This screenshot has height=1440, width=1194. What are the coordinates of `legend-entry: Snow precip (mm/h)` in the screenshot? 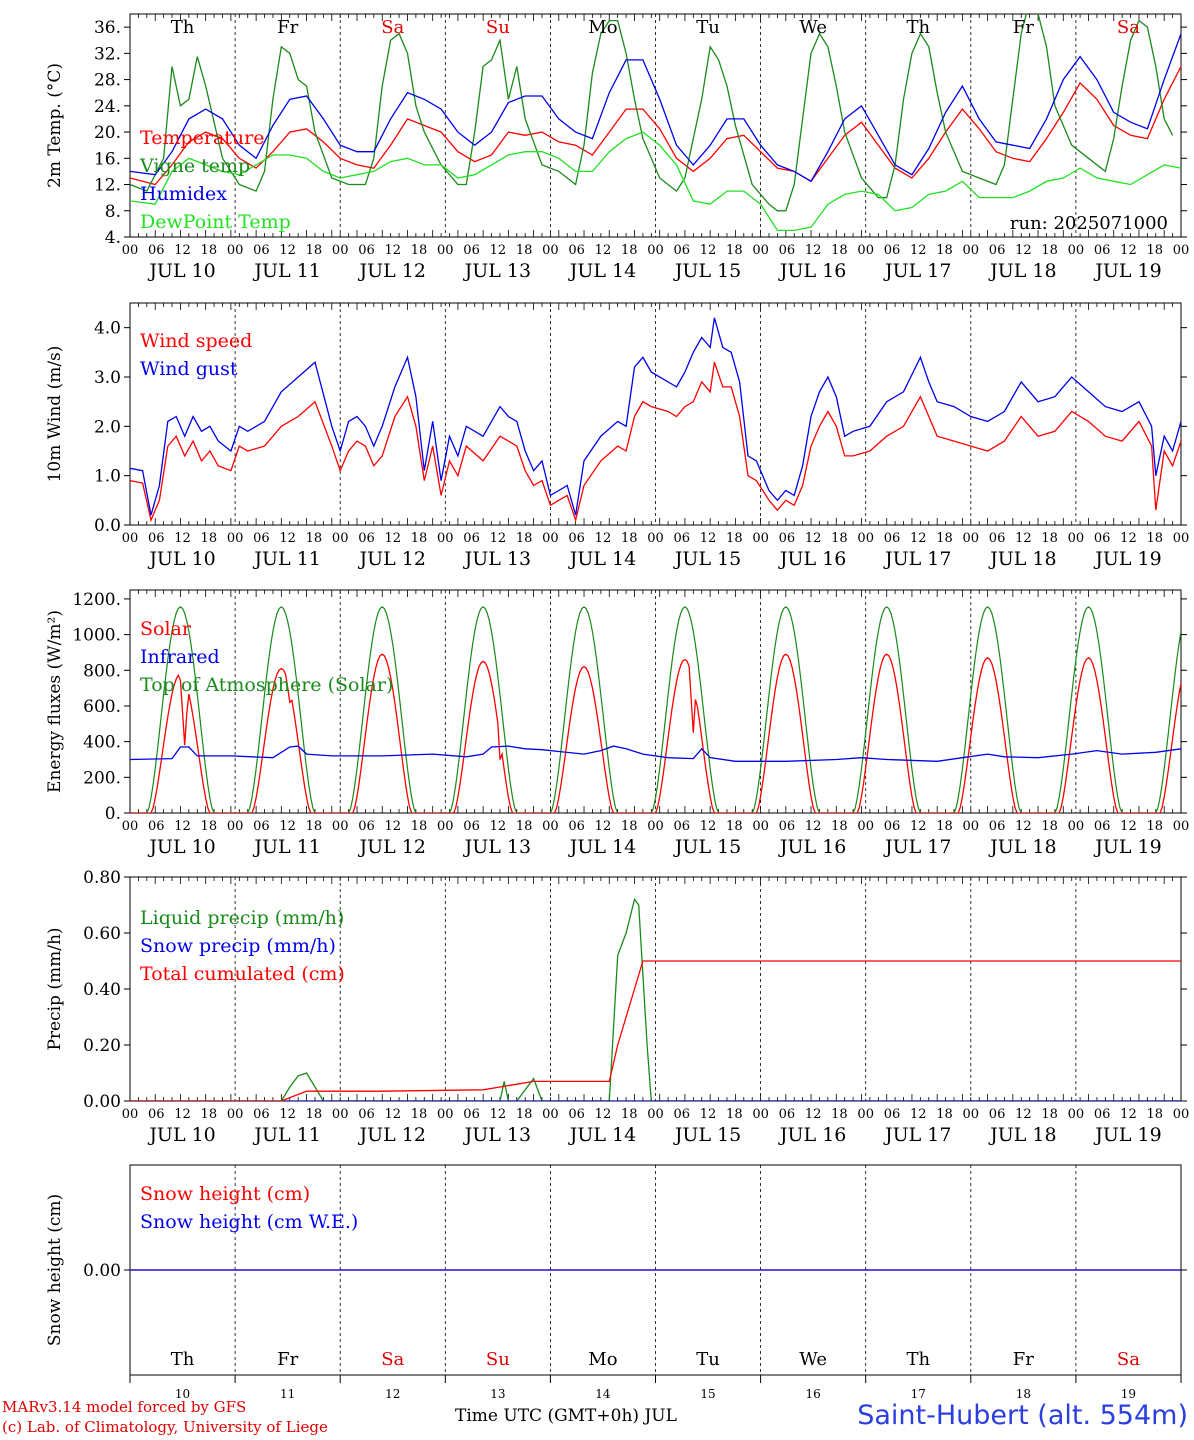 It's located at (238, 946).